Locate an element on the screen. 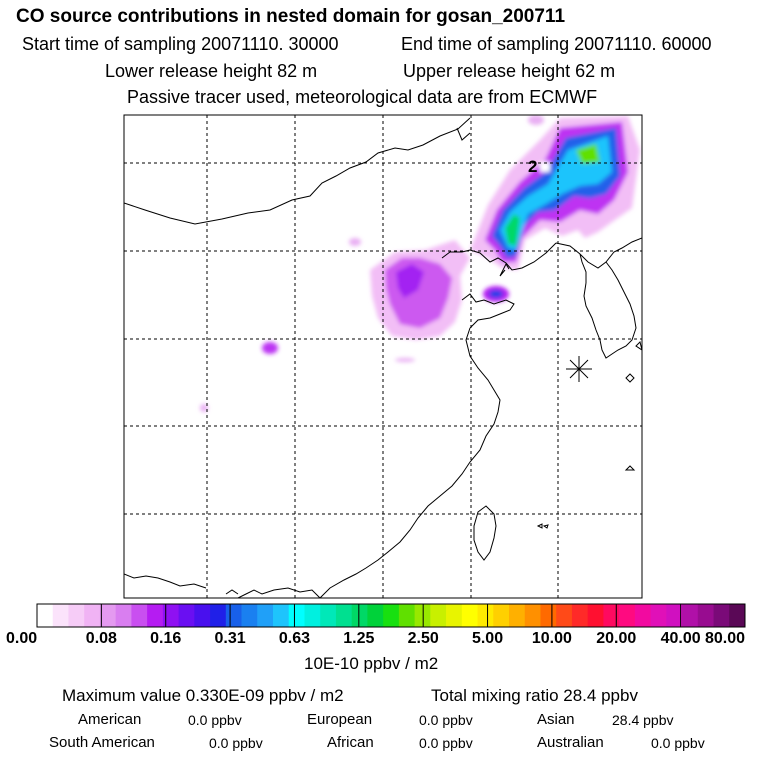  colorbar-tick-label: 2.50 is located at coordinates (423, 638).